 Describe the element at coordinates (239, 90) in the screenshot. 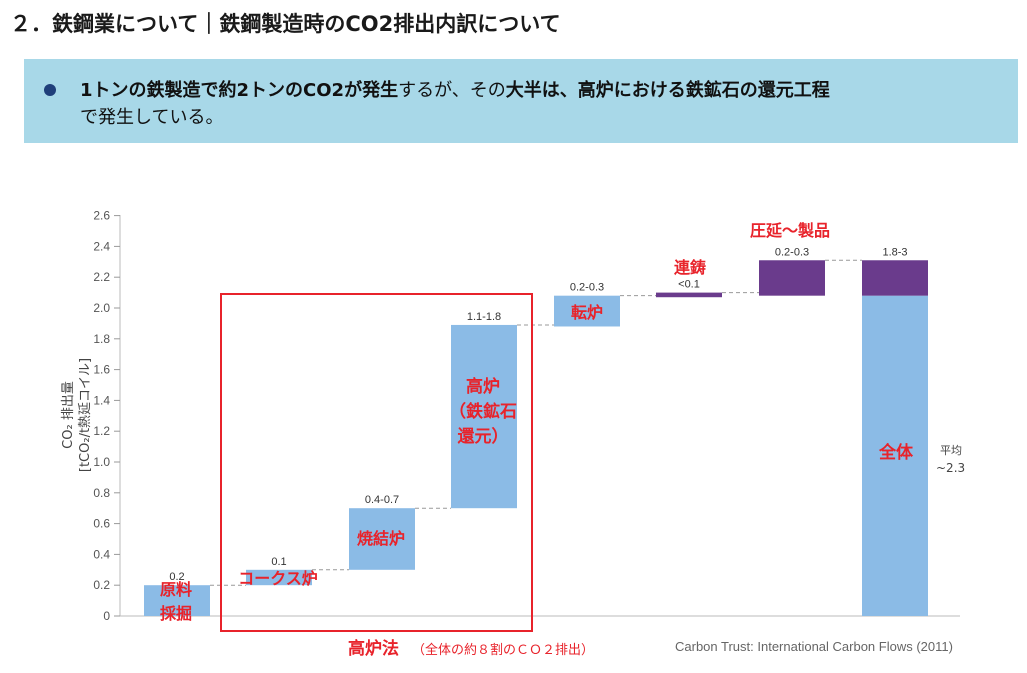

I see `callout-emphasis-1: 1トンの鉄製造で約2トンのCO2が発生` at that location.